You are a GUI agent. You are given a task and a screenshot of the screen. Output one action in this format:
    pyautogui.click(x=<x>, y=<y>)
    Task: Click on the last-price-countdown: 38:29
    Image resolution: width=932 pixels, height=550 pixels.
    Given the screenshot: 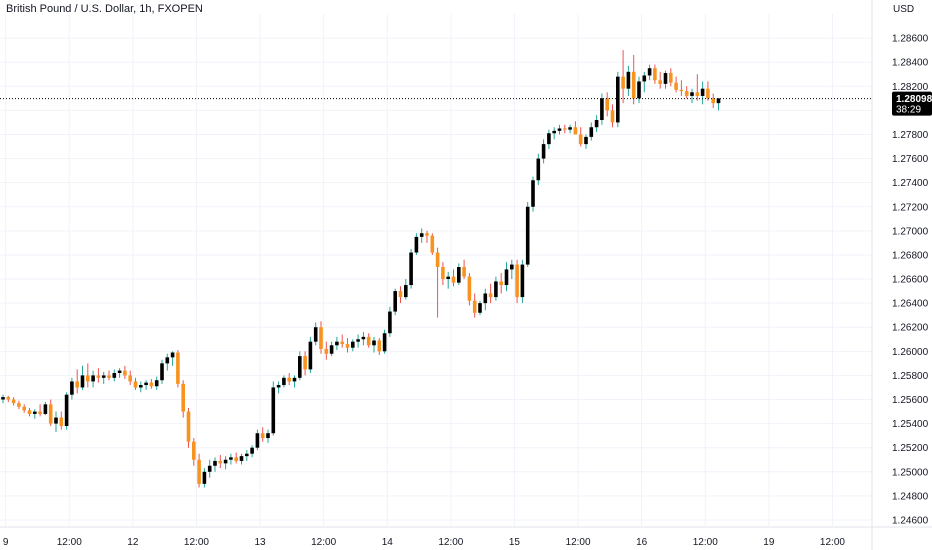 What is the action you would take?
    pyautogui.click(x=908, y=110)
    